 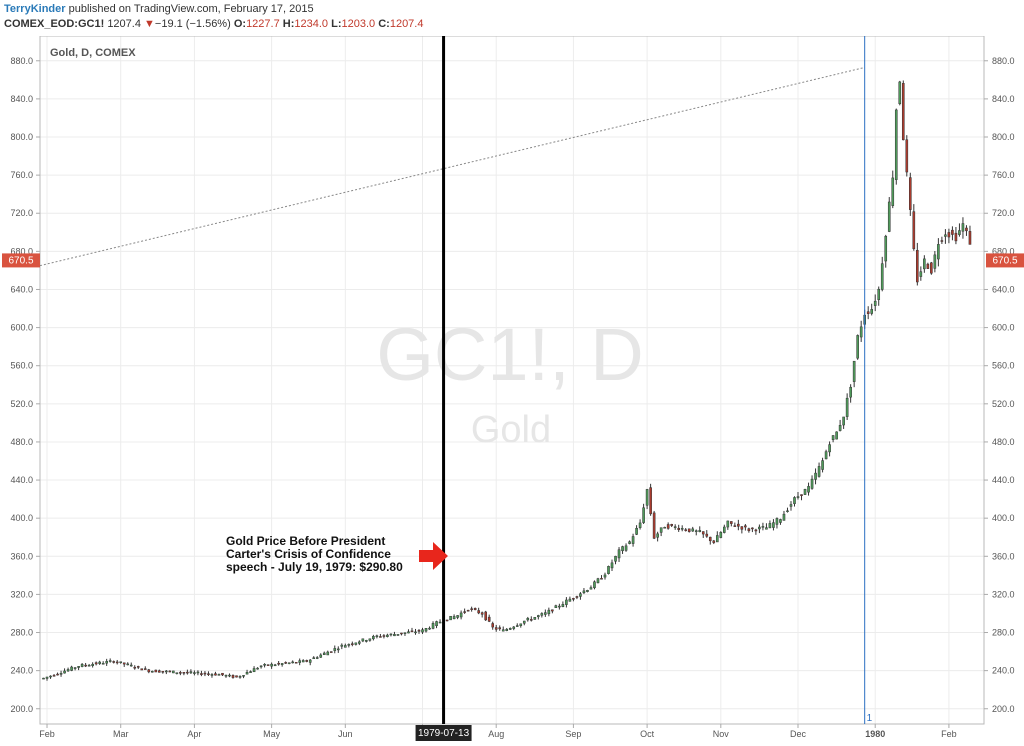 I want to click on price-tag-right: 670.5, so click(x=1004, y=260).